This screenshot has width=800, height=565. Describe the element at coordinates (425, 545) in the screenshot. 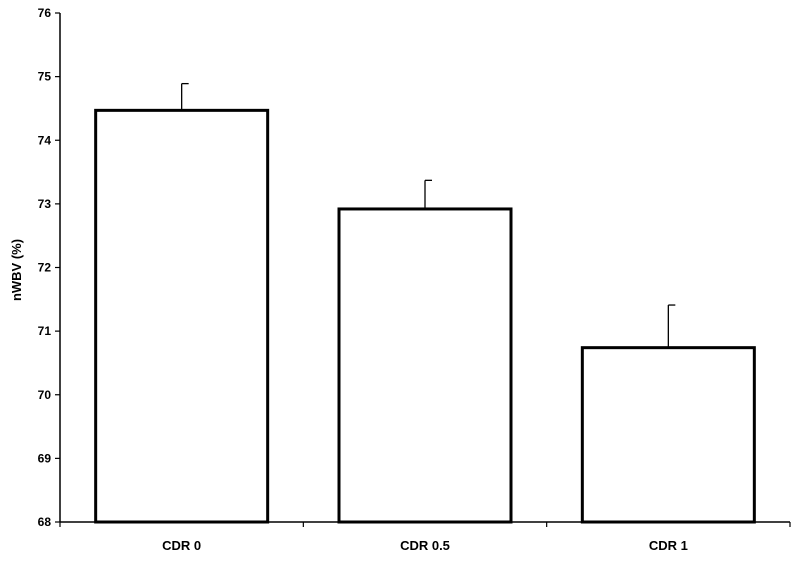

I see `x-tick-label: CDR 0.5` at that location.